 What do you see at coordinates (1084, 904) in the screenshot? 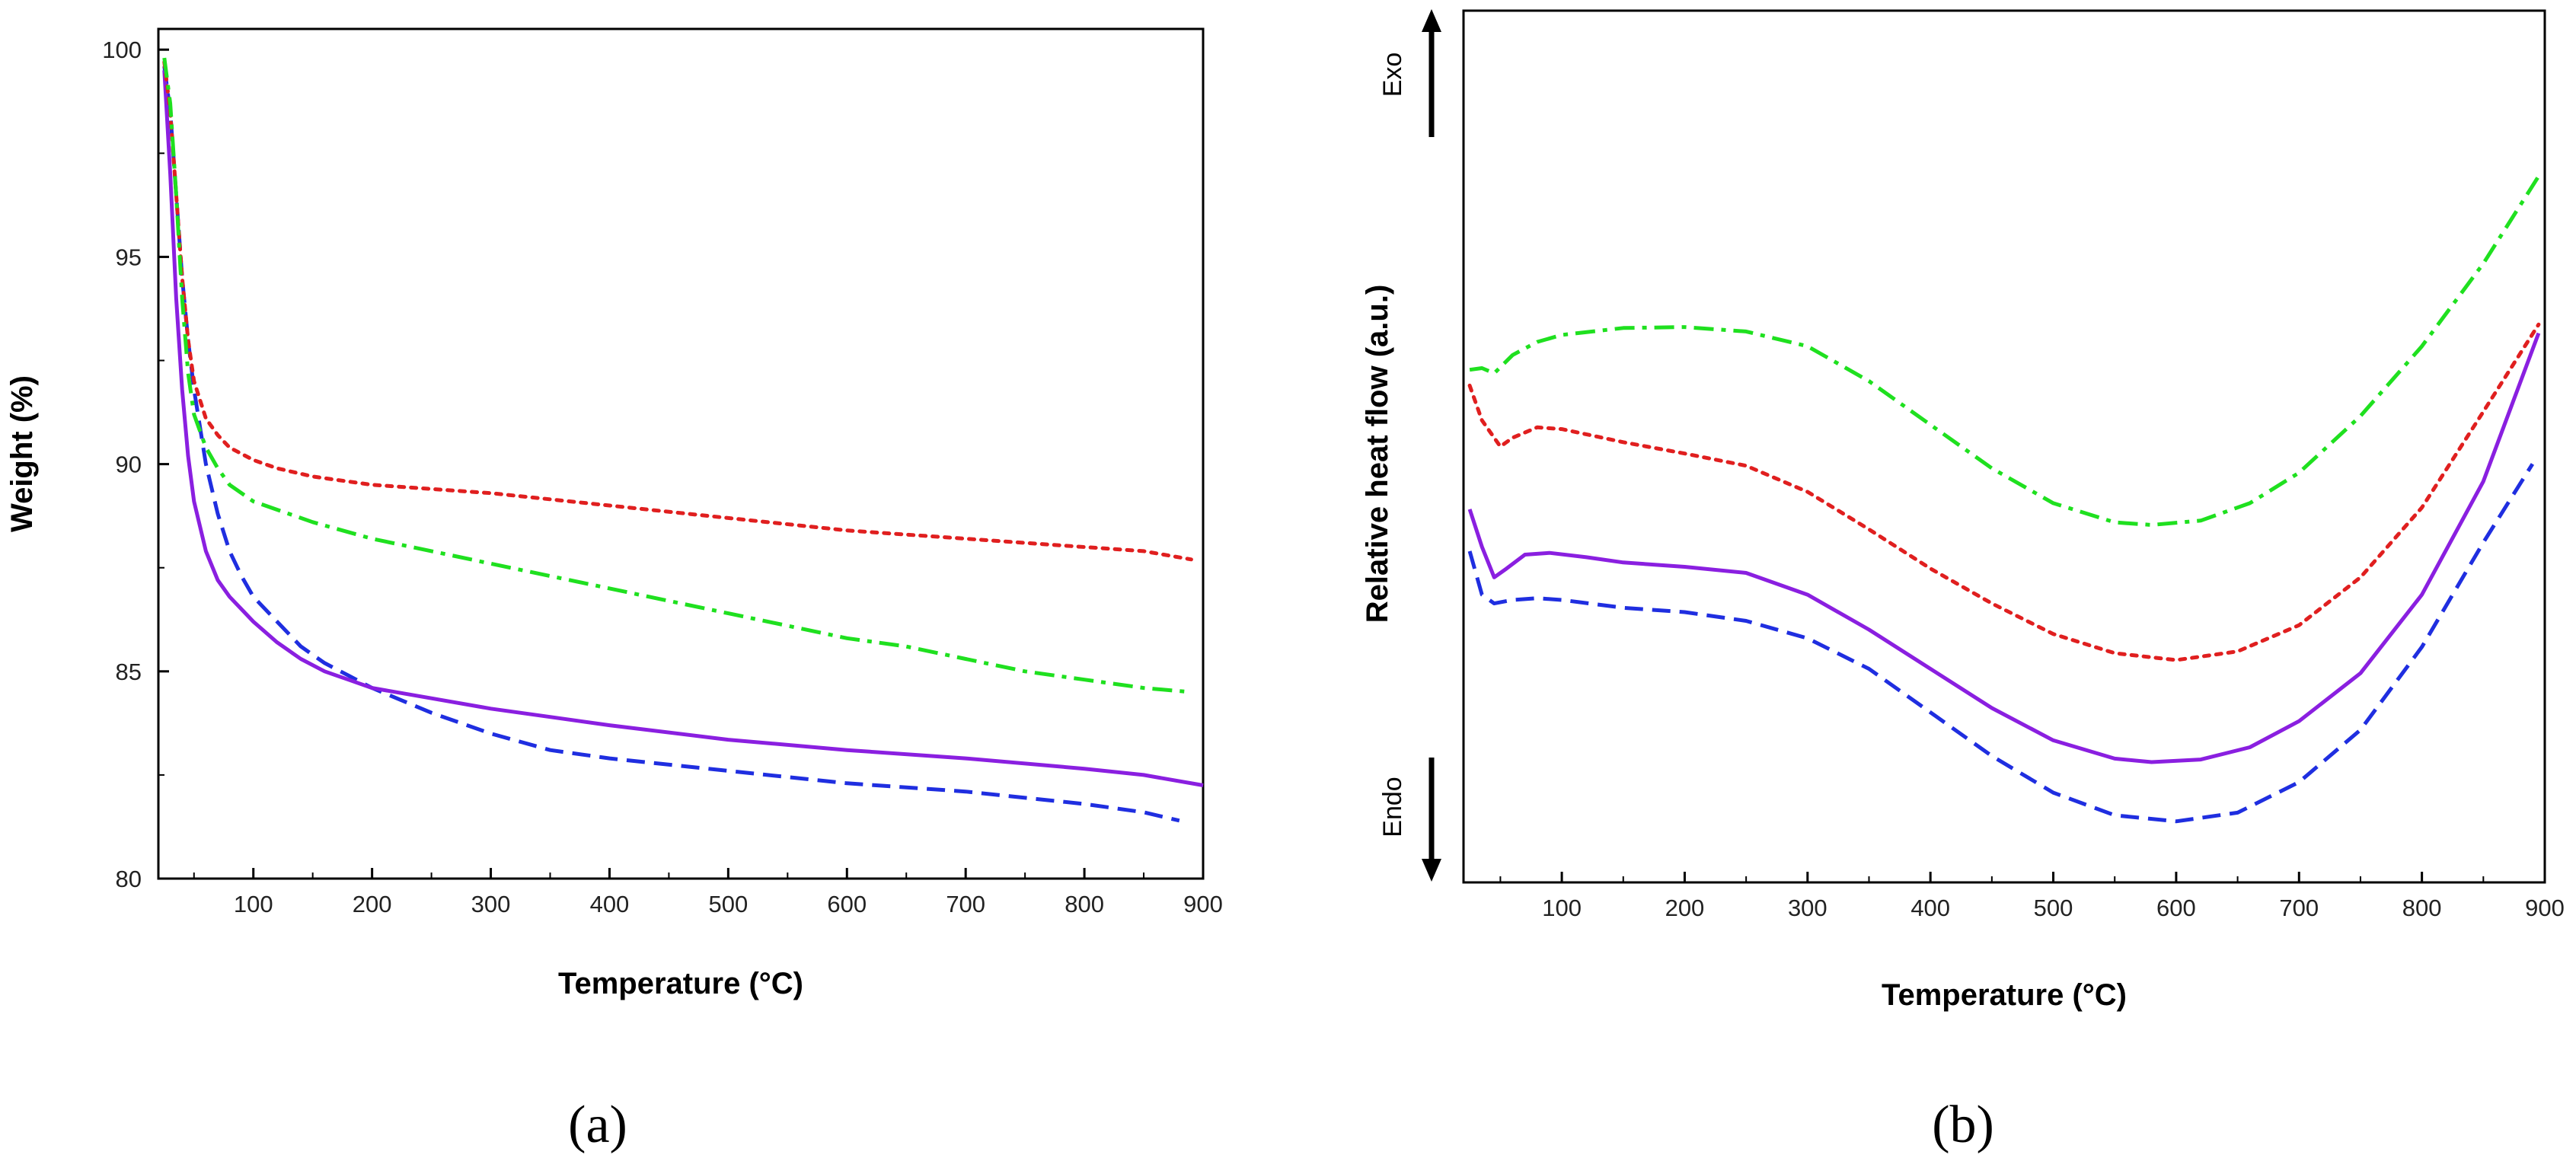
I see `x-tick-label-a: 800` at bounding box center [1084, 904].